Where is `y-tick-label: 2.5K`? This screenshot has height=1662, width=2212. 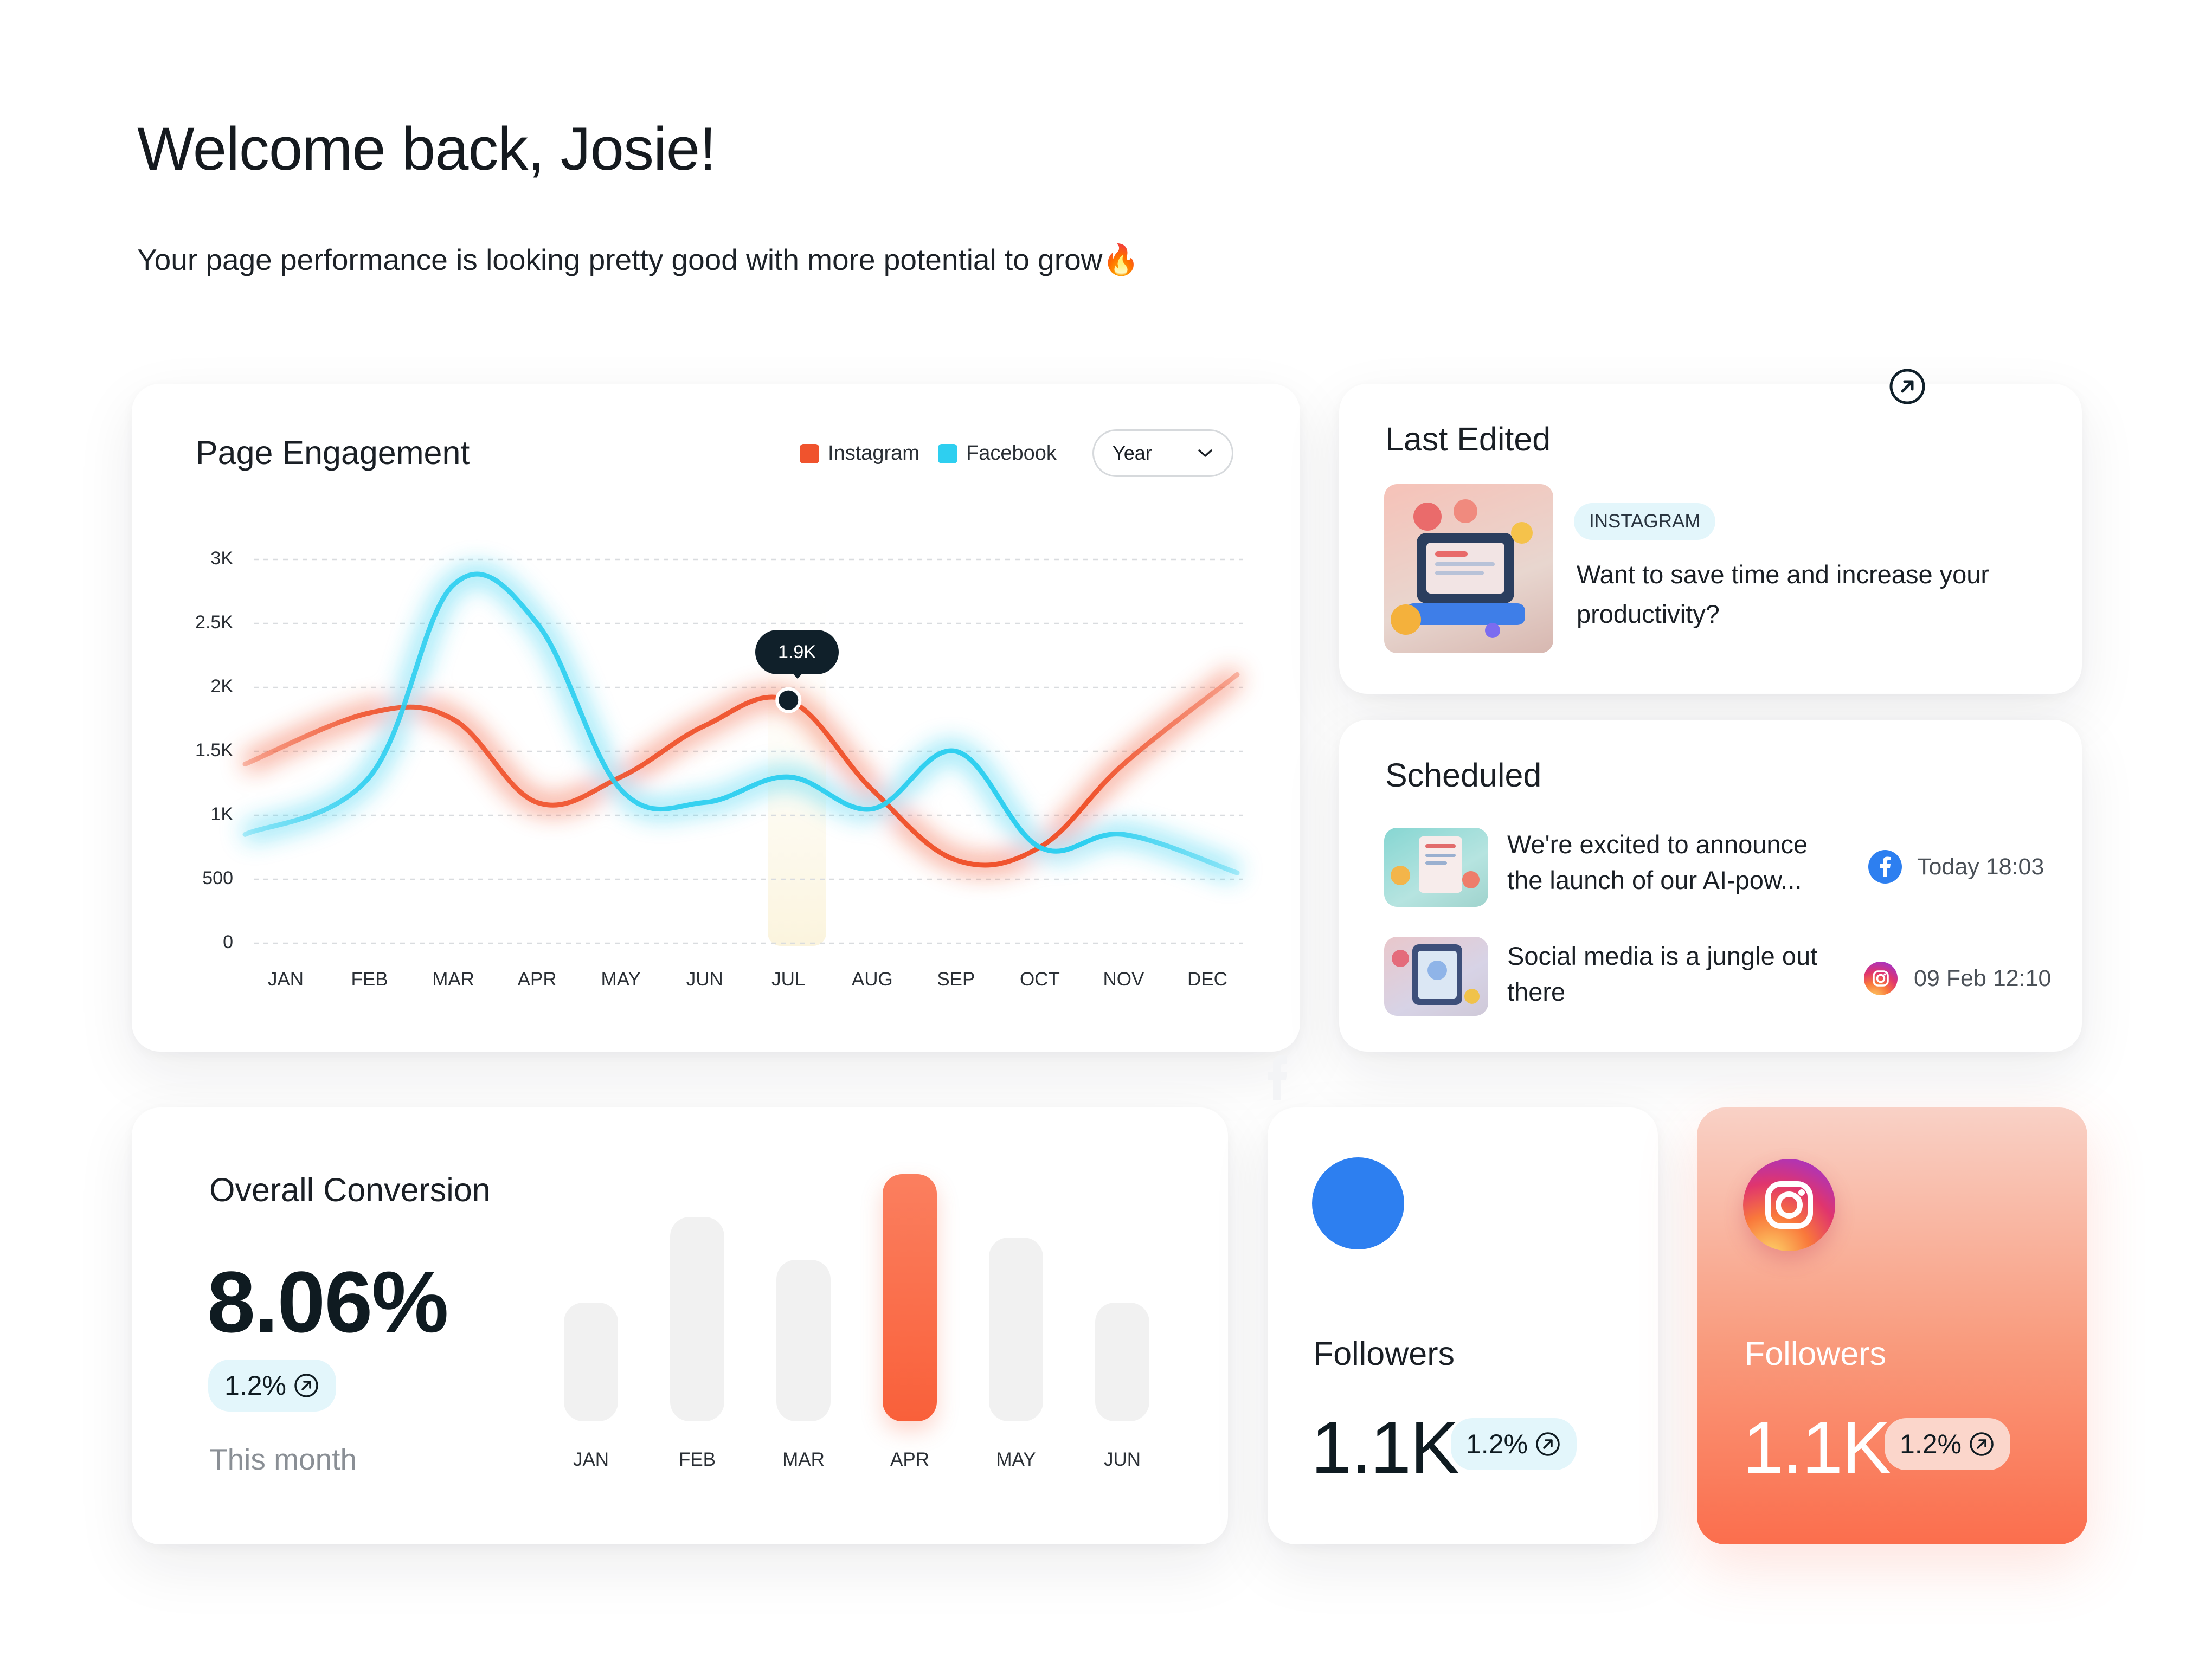
y-tick-label: 2.5K is located at coordinates (214, 622).